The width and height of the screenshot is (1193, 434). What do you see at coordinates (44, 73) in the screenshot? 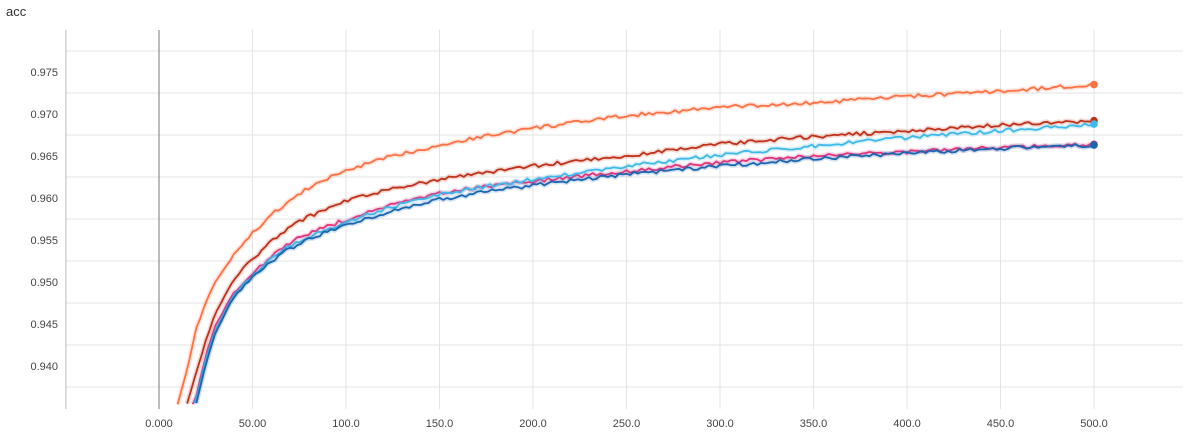
I see `y-tick-label: 0.975` at bounding box center [44, 73].